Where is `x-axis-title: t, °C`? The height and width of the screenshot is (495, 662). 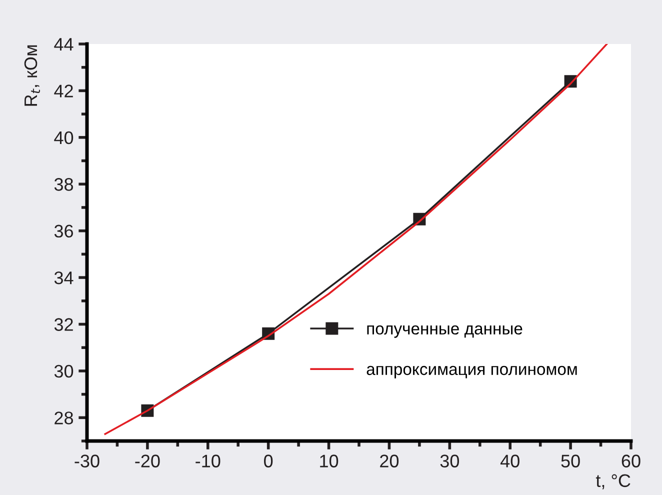 x-axis-title: t, °C is located at coordinates (613, 482).